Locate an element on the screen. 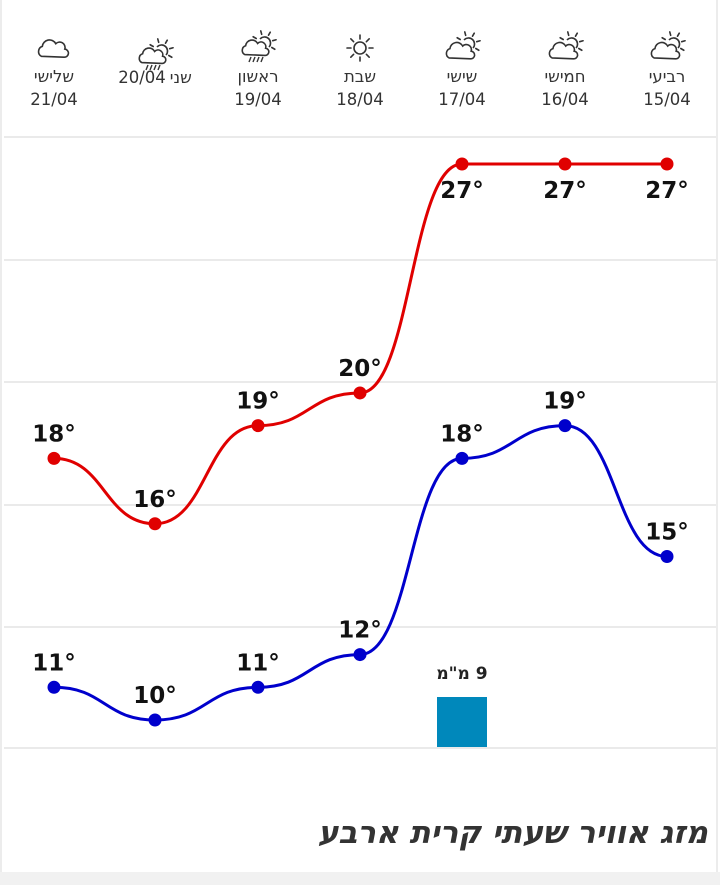  day-name: חמישי is located at coordinates (565, 76).